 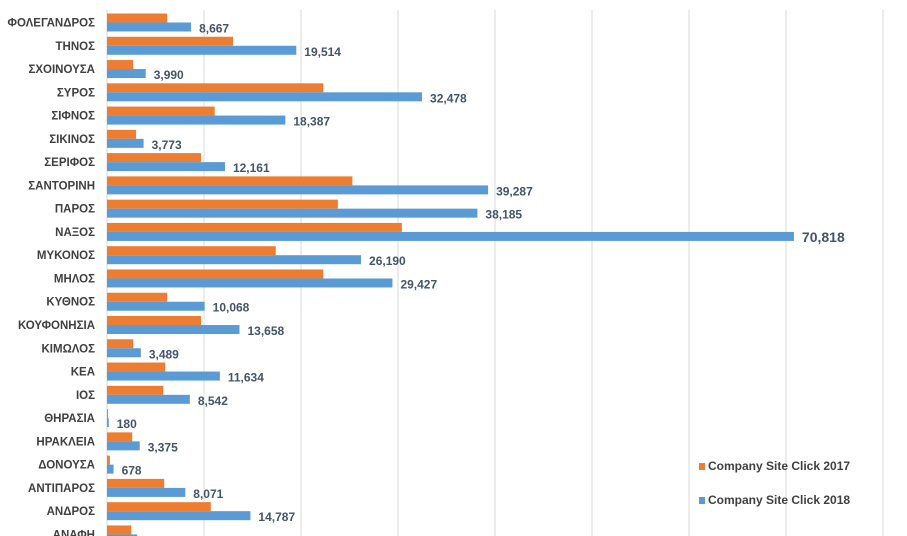 I want to click on category-label: ΝΑΞΟΣ, so click(x=75, y=233).